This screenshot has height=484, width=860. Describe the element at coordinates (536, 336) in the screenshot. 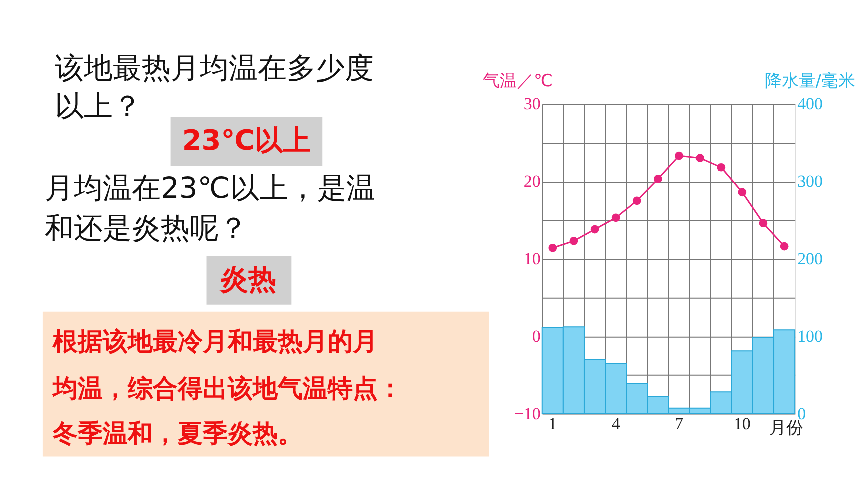

I see `y-tick-label: 0` at that location.